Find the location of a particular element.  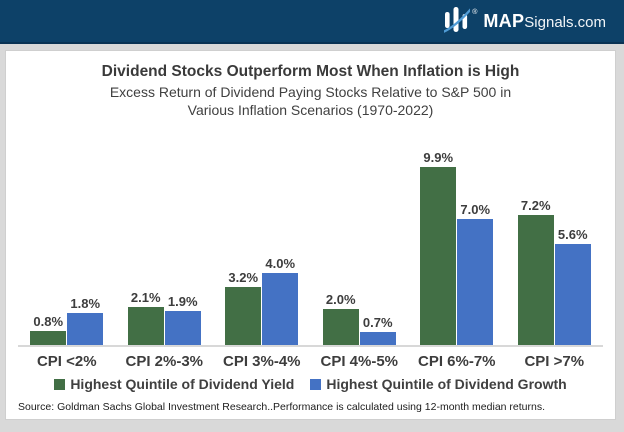

bar-wrap-growth: 5.6% is located at coordinates (572, 286).